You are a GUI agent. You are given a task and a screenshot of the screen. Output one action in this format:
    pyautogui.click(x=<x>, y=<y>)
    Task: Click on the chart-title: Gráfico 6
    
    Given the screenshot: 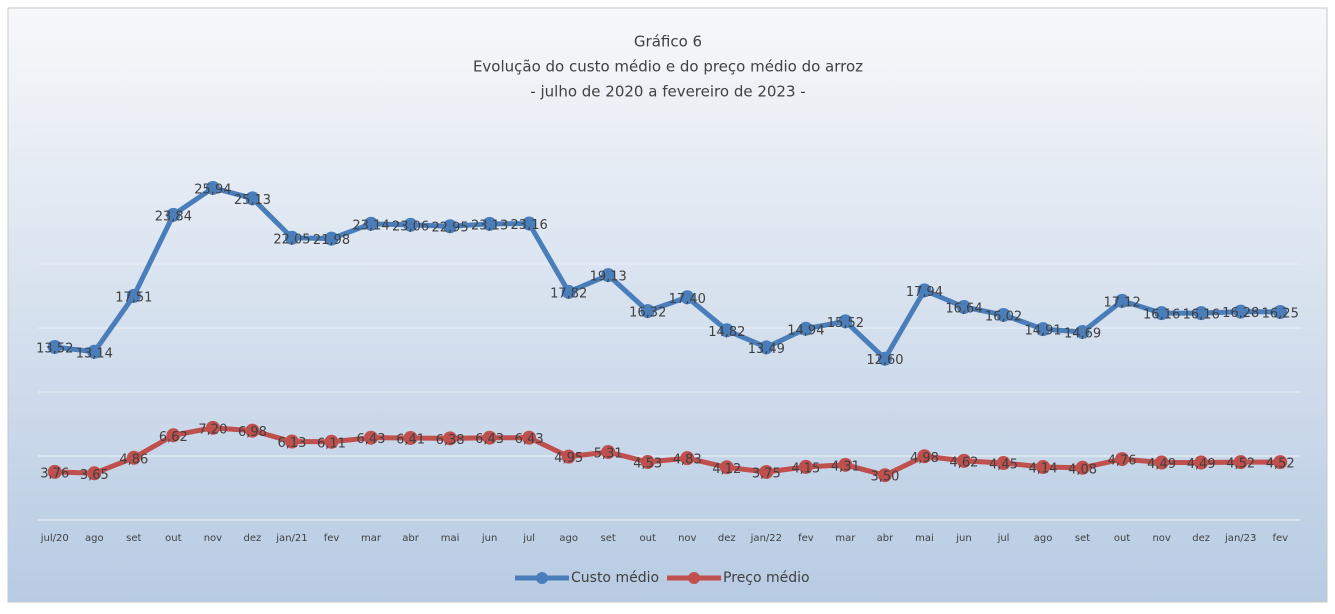 What is the action you would take?
    pyautogui.click(x=668, y=42)
    